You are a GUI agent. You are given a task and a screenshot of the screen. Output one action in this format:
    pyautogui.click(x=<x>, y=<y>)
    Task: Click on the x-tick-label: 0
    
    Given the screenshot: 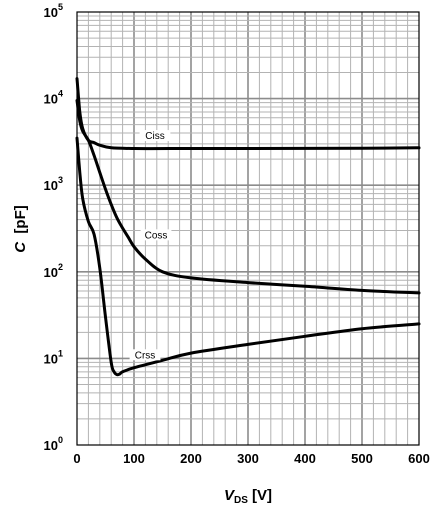 What is the action you would take?
    pyautogui.click(x=76, y=458)
    